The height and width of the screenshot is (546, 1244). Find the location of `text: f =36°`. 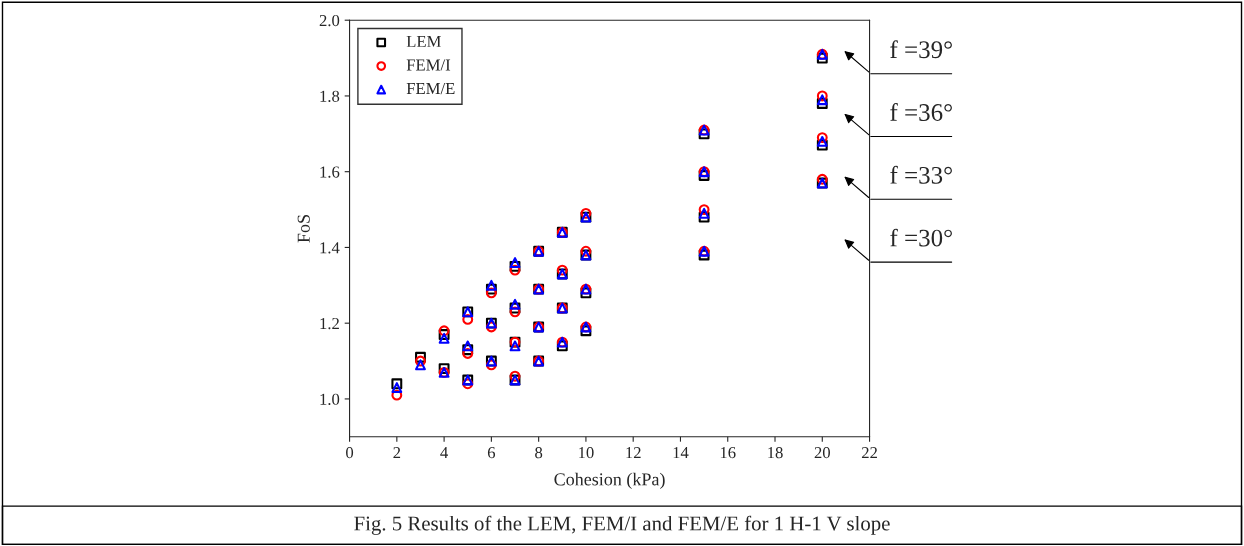

text: f =36° is located at coordinates (921, 112).